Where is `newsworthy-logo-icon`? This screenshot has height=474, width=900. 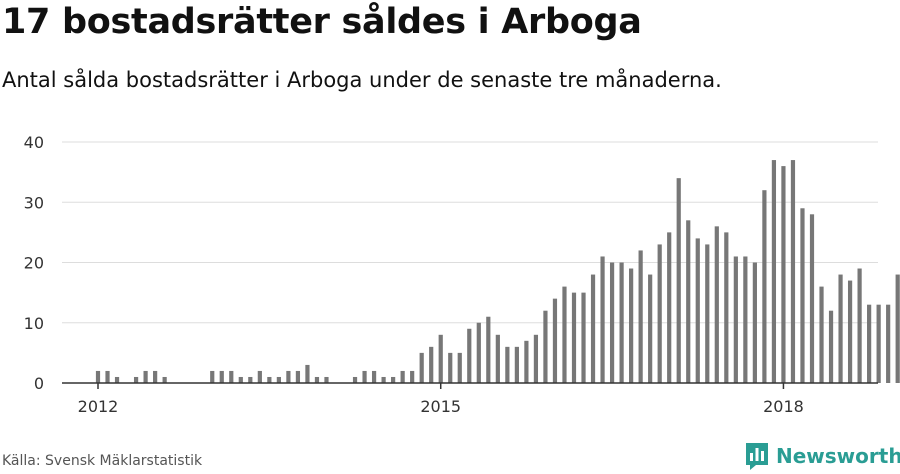 newsworthy-logo-icon is located at coordinates (757, 456).